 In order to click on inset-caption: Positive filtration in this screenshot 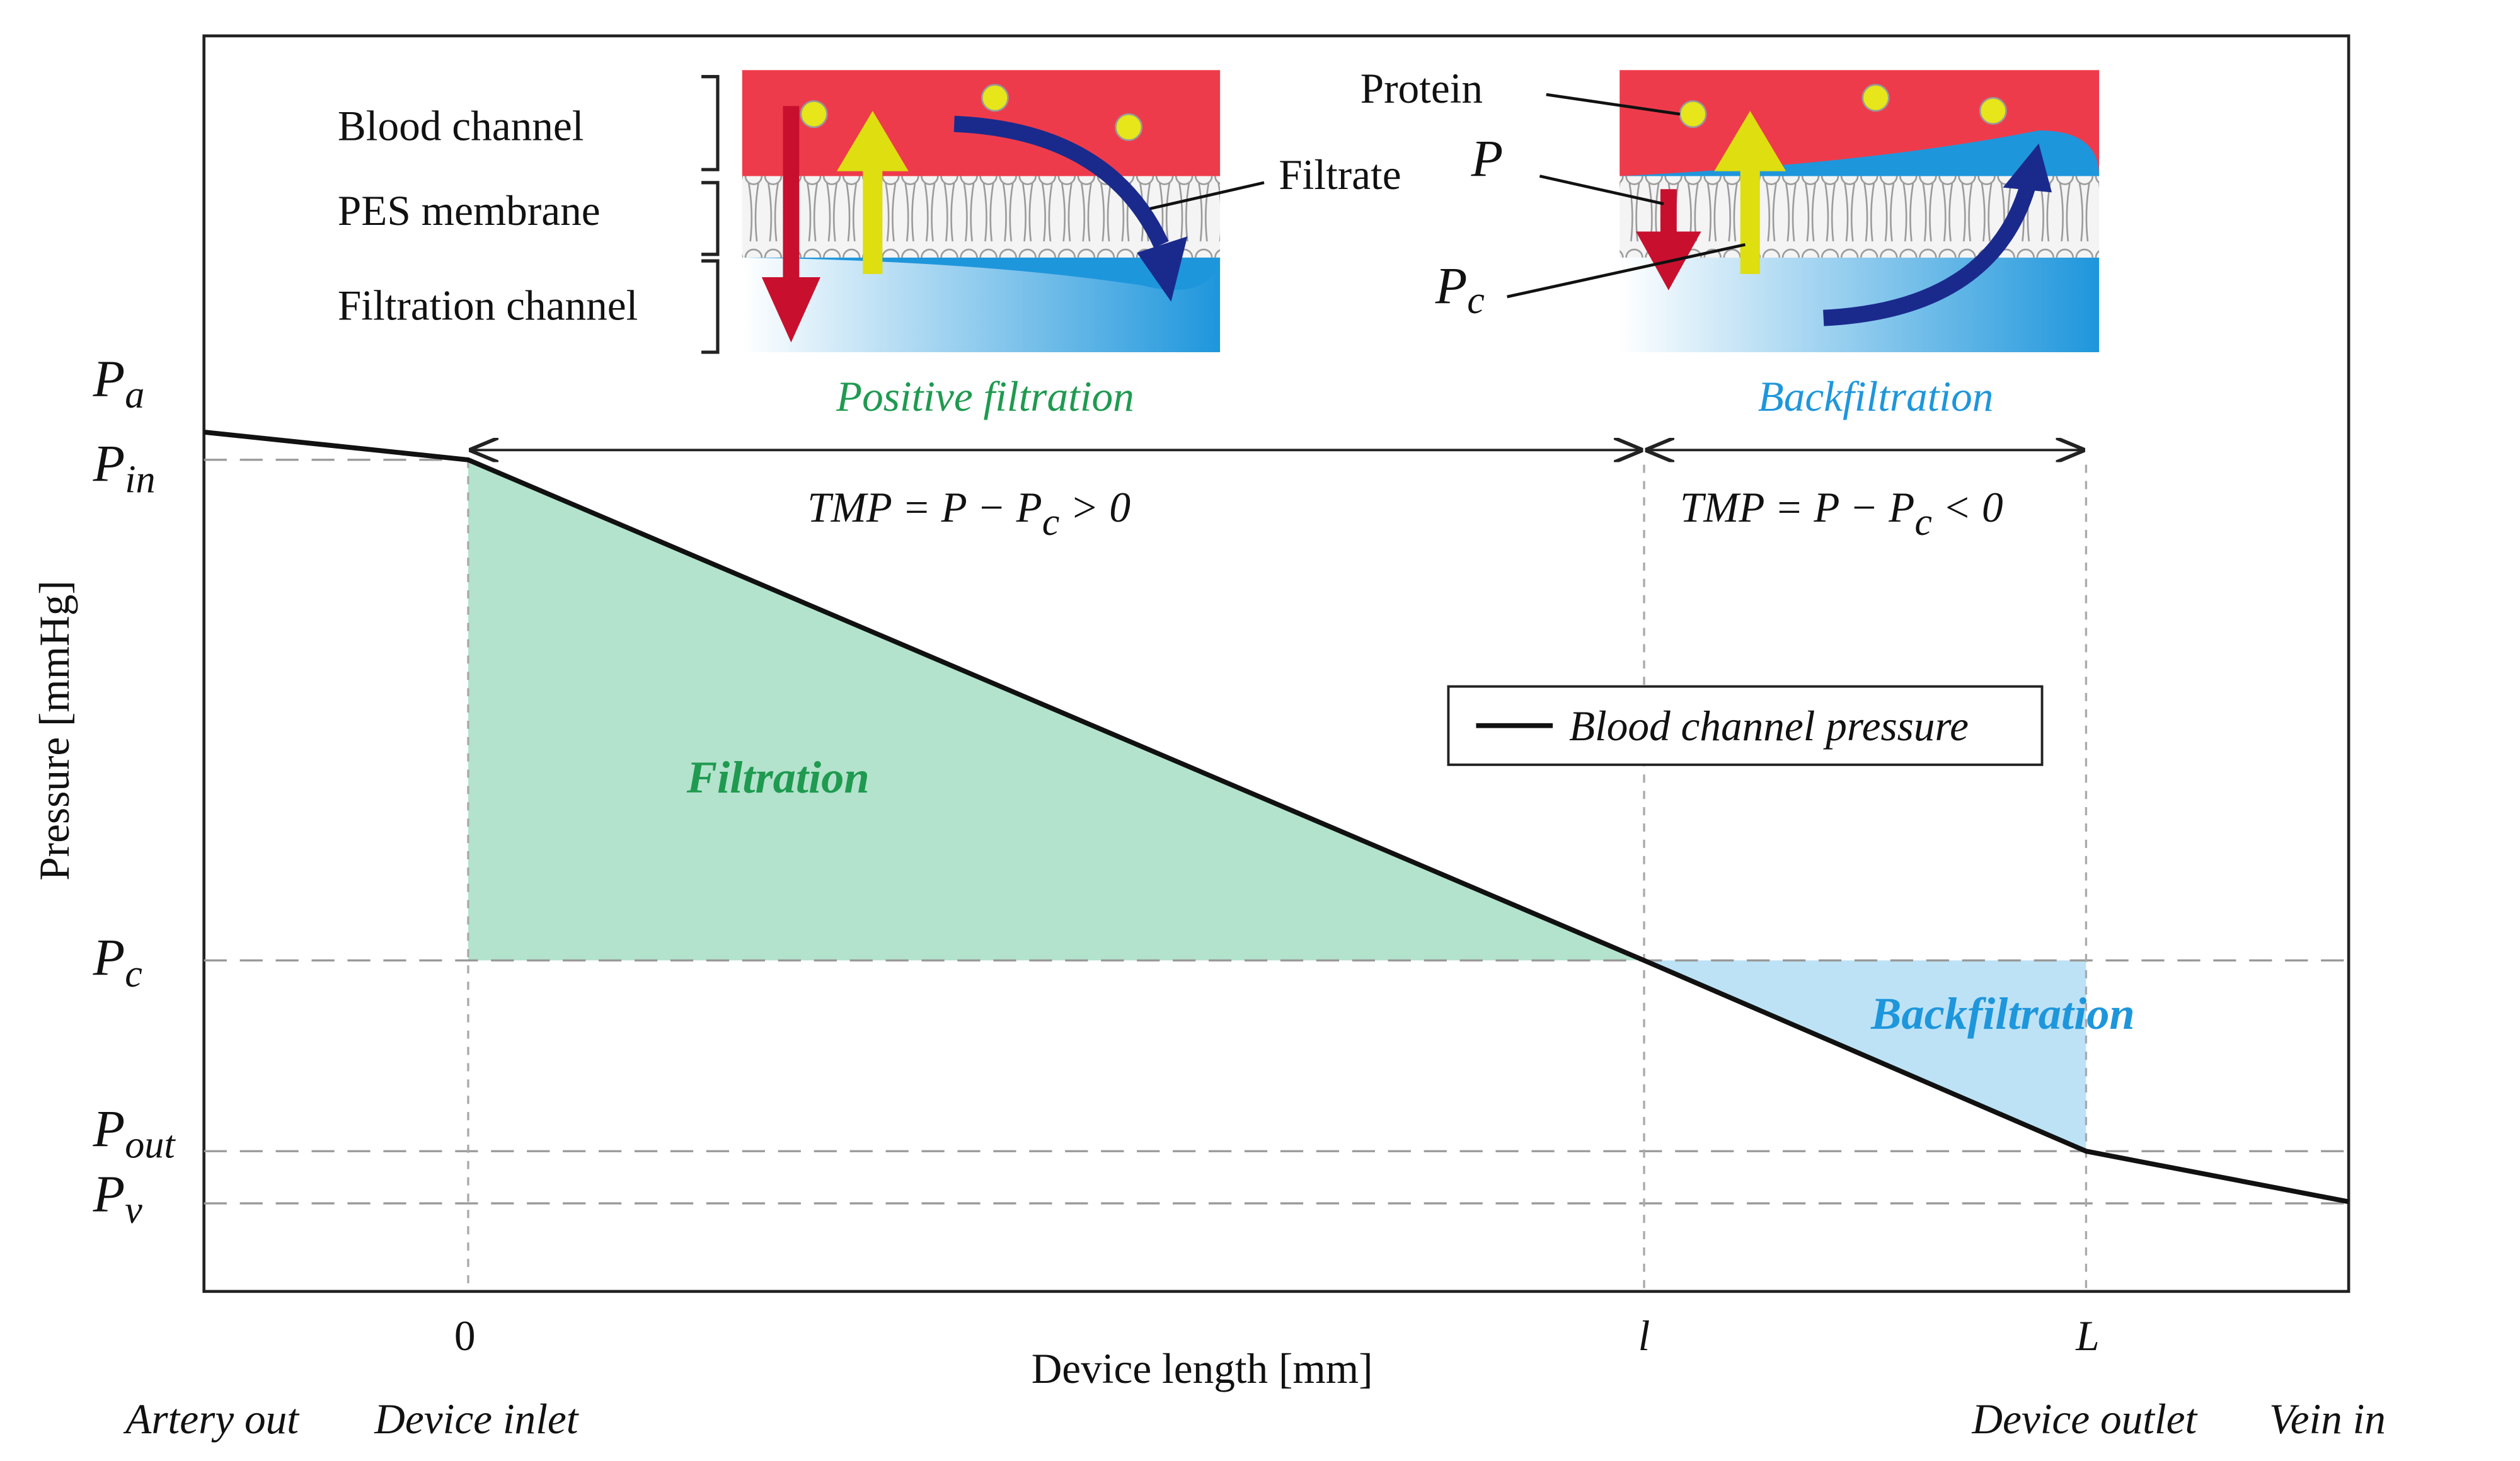, I will do `click(985, 396)`.